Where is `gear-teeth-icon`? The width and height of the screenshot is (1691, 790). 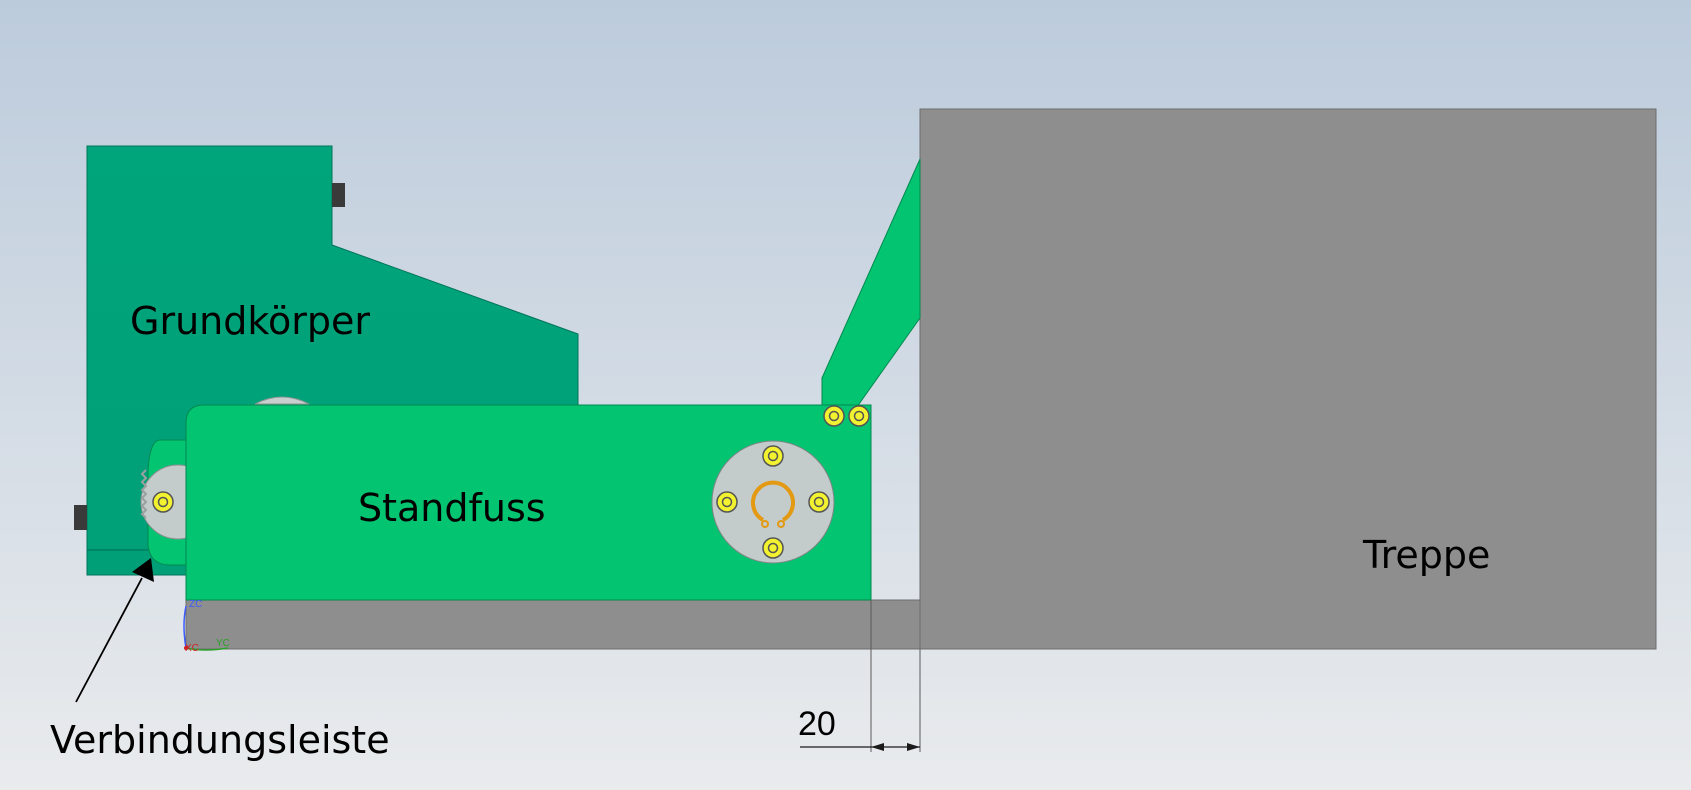 gear-teeth-icon is located at coordinates (144, 494).